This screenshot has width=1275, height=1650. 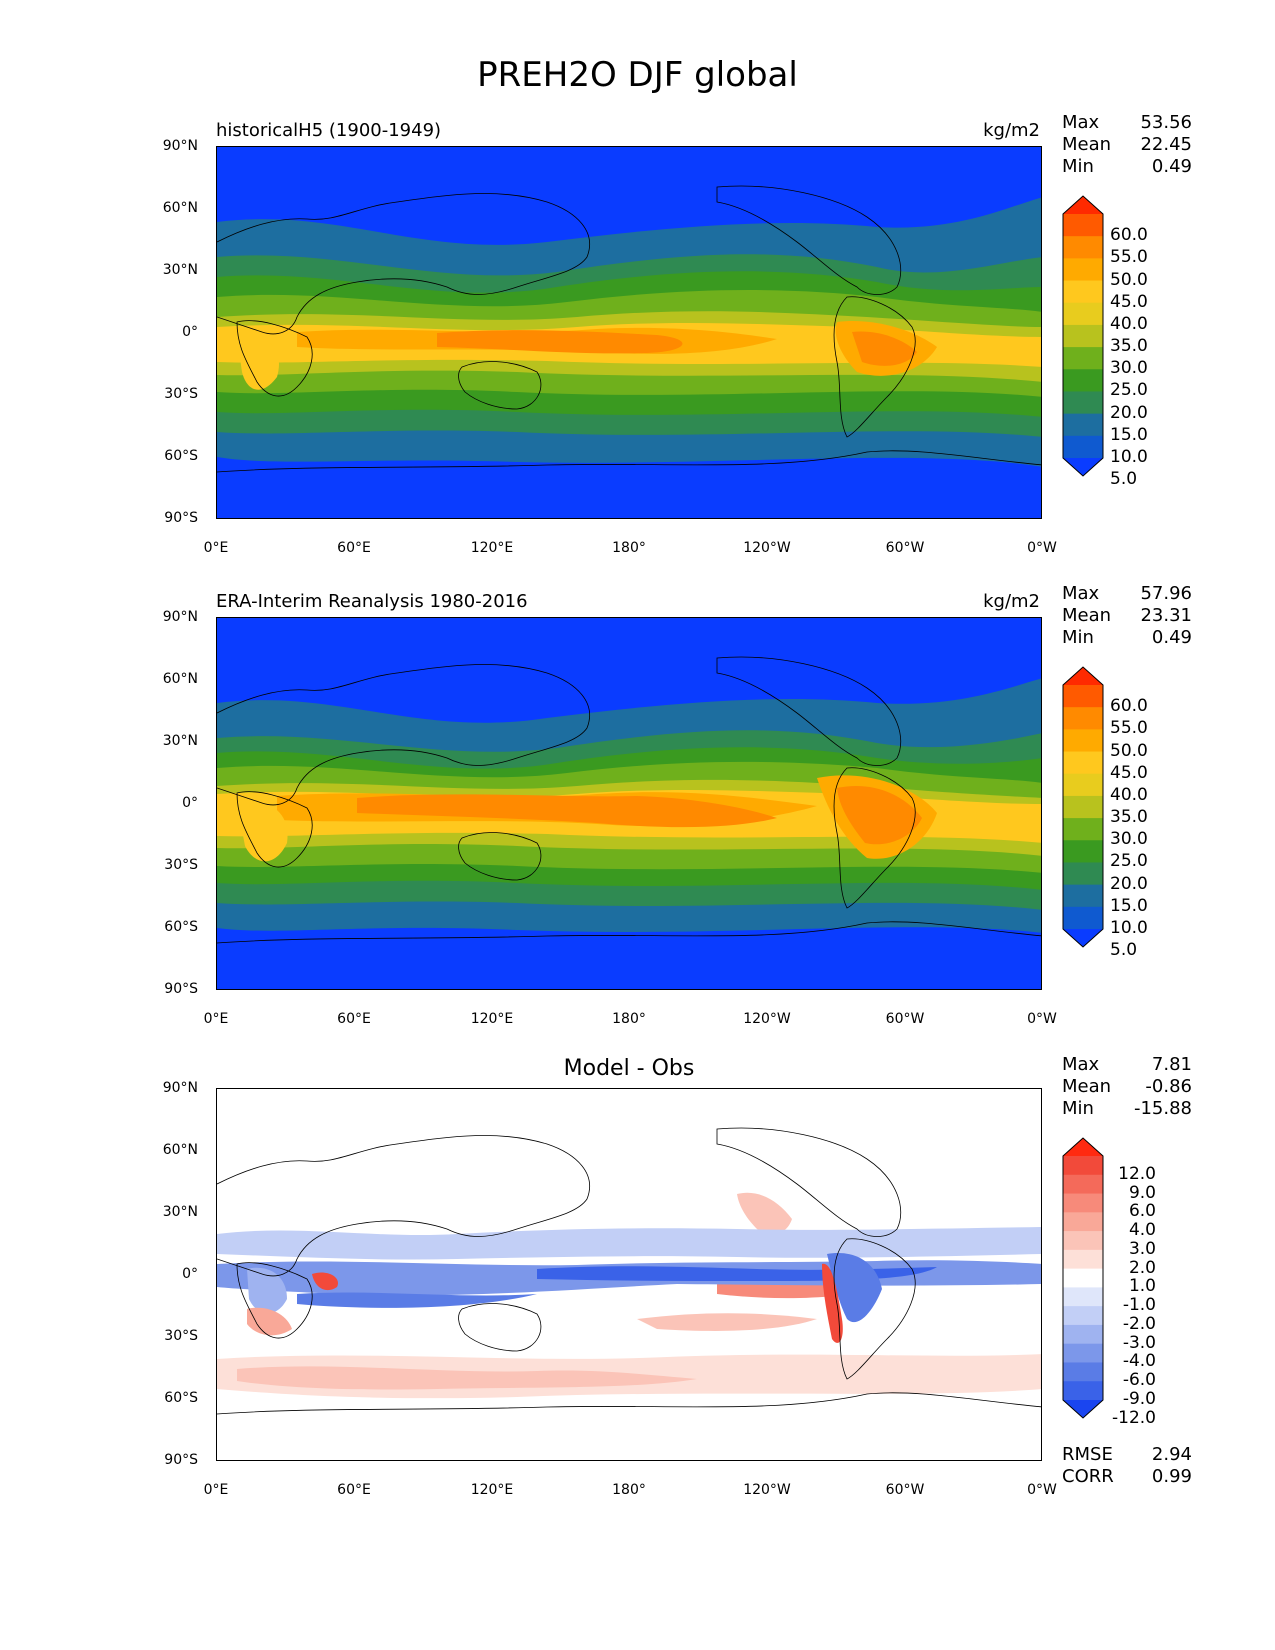 I want to click on colorbar-tick-label: -4.0, so click(x=1139, y=1361).